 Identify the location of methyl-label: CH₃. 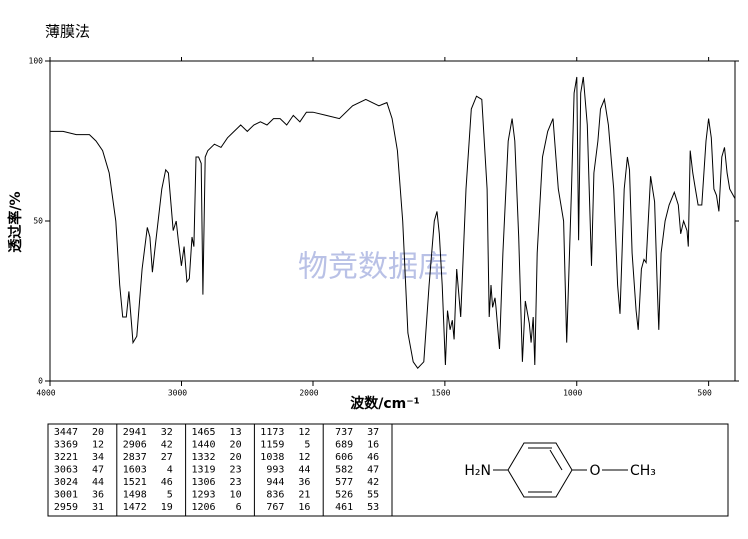
(643, 471).